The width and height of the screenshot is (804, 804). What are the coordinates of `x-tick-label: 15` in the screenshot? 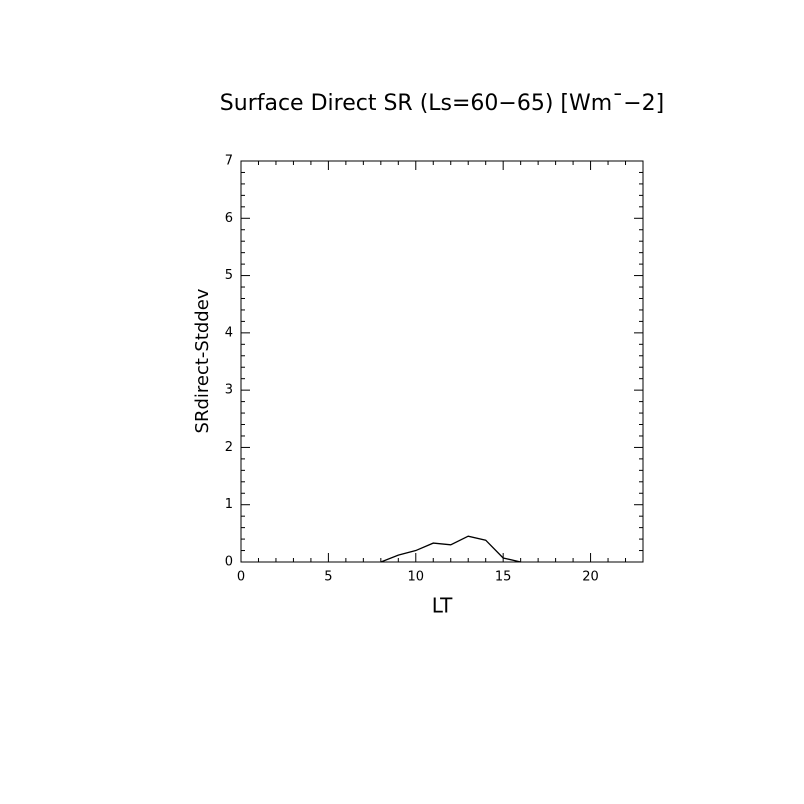 It's located at (503, 577).